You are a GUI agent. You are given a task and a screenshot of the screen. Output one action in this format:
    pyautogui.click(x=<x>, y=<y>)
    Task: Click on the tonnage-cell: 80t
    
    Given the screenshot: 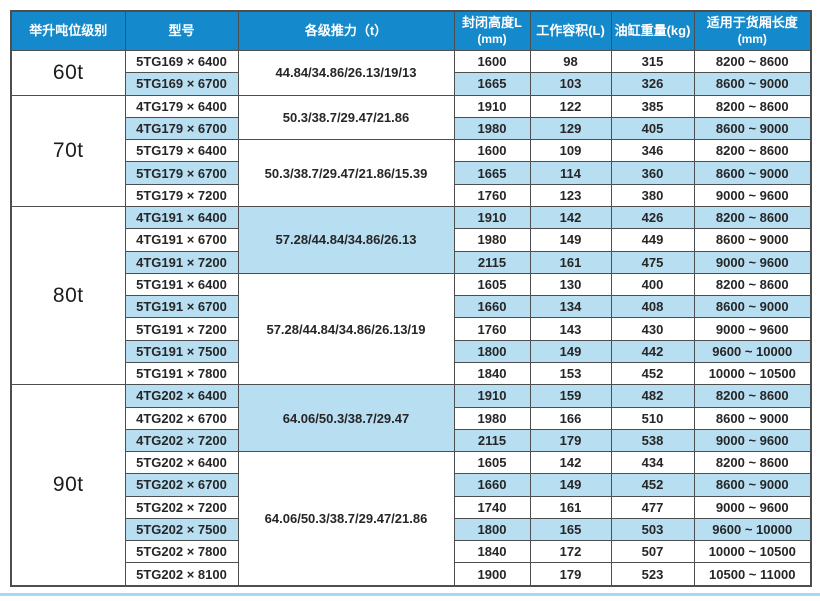 What is the action you would take?
    pyautogui.click(x=68, y=295)
    